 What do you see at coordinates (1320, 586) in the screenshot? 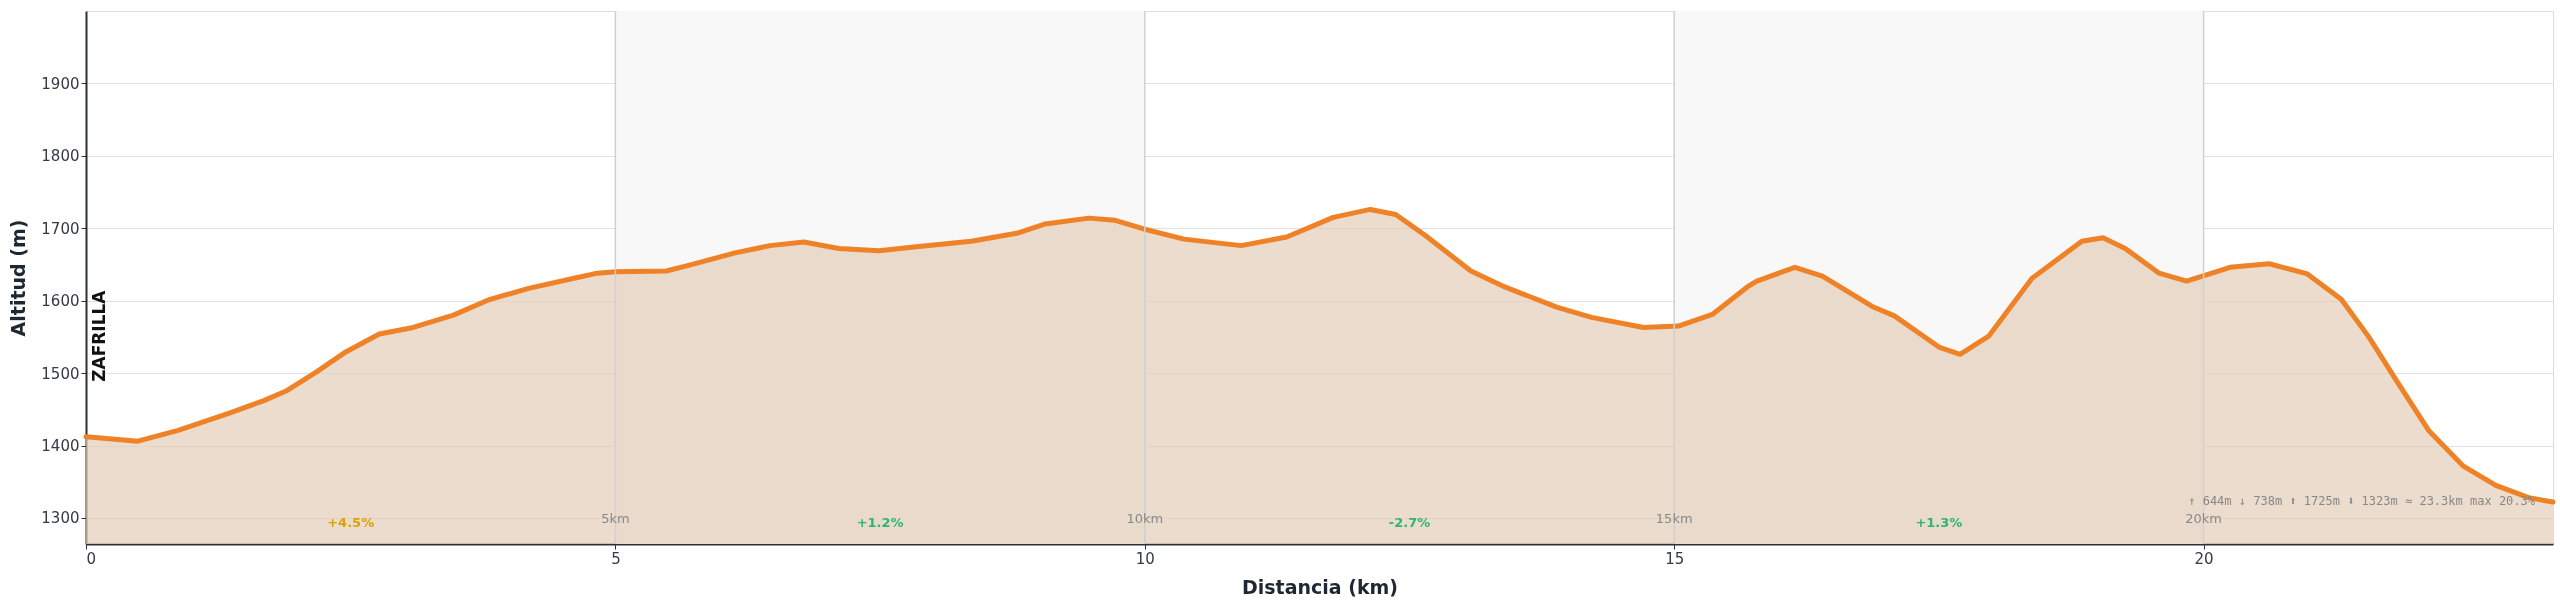
I see `x-axis-title: Distancia (km)` at bounding box center [1320, 586].